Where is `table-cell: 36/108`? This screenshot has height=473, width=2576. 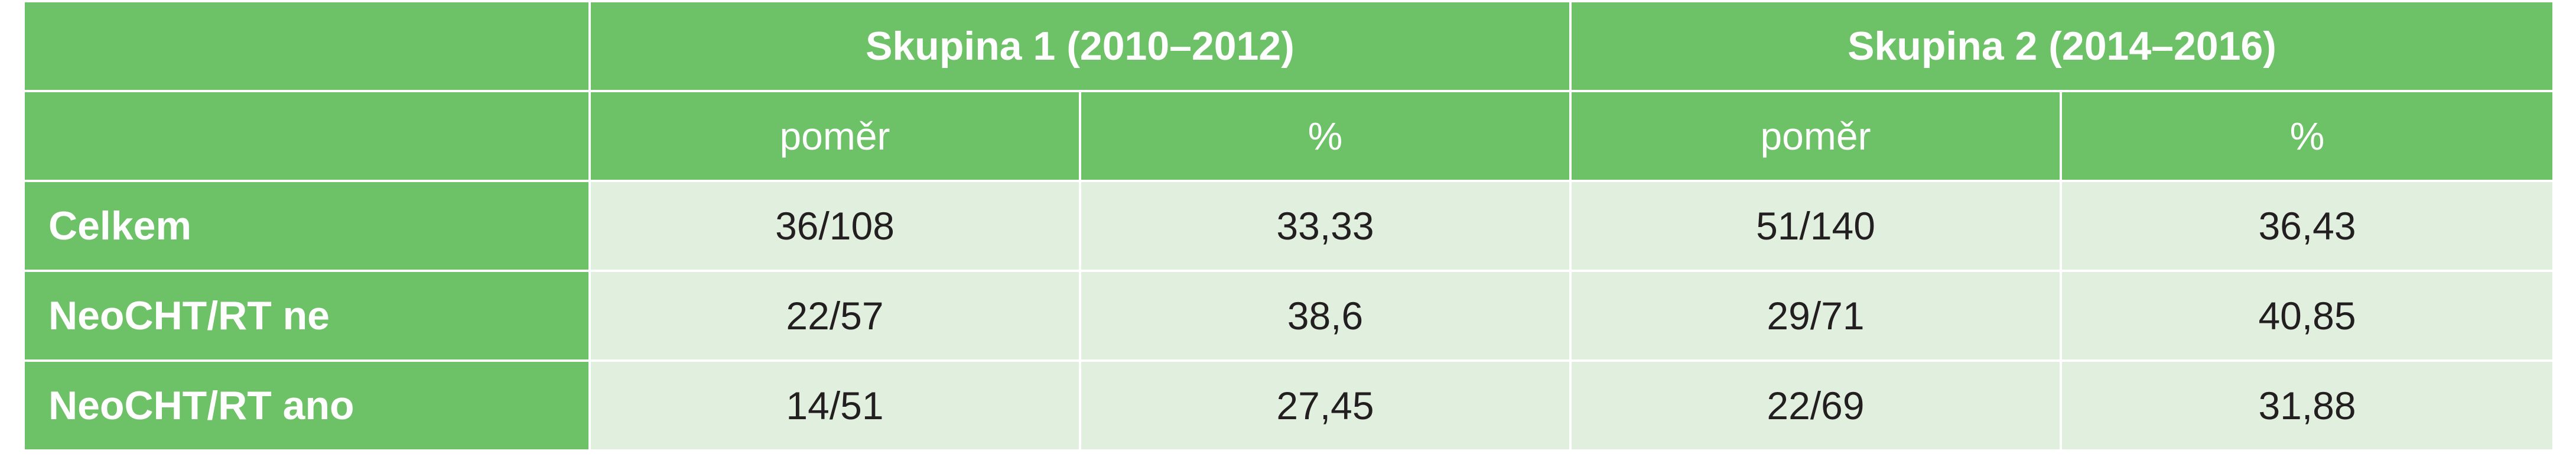
table-cell: 36/108 is located at coordinates (834, 226).